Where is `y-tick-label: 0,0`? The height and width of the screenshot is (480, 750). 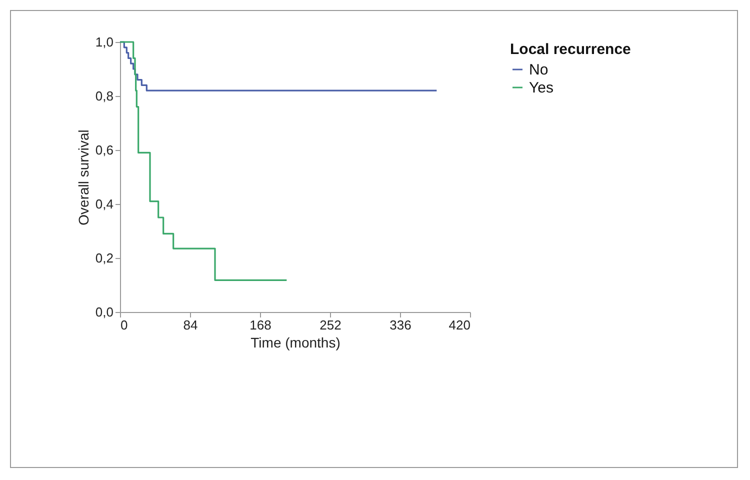
y-tick-label: 0,0 is located at coordinates (104, 312).